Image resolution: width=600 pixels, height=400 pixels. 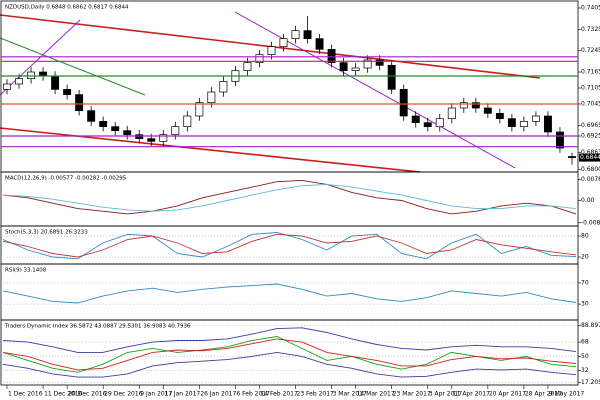 I want to click on x-tick-label: 3 Mar 2017, so click(x=350, y=394).